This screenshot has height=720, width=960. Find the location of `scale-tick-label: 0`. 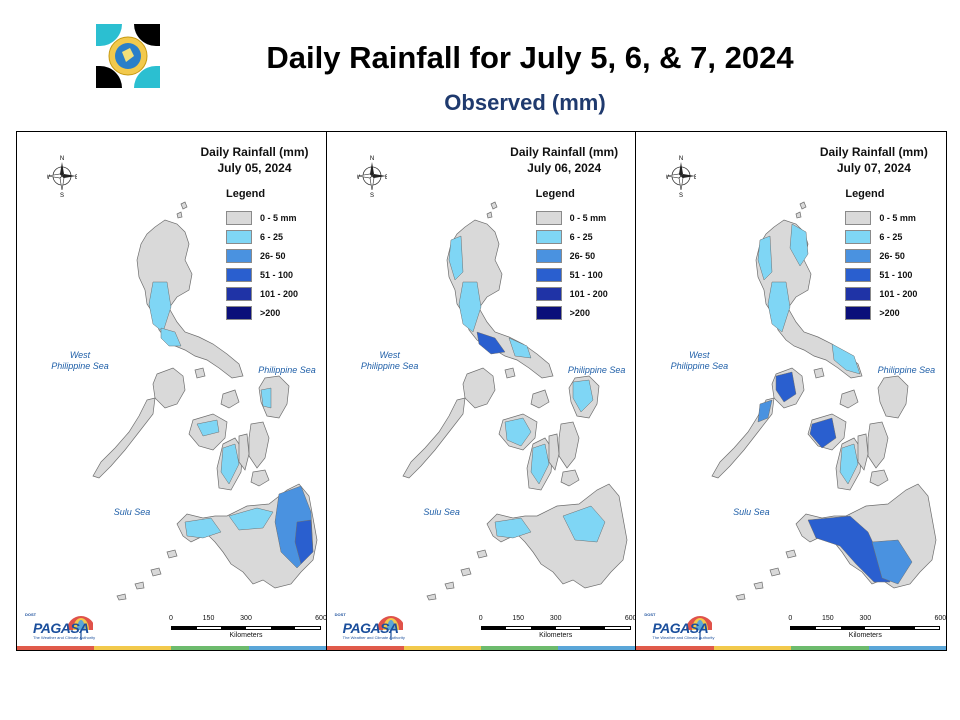

scale-tick-label: 0 is located at coordinates (480, 618).